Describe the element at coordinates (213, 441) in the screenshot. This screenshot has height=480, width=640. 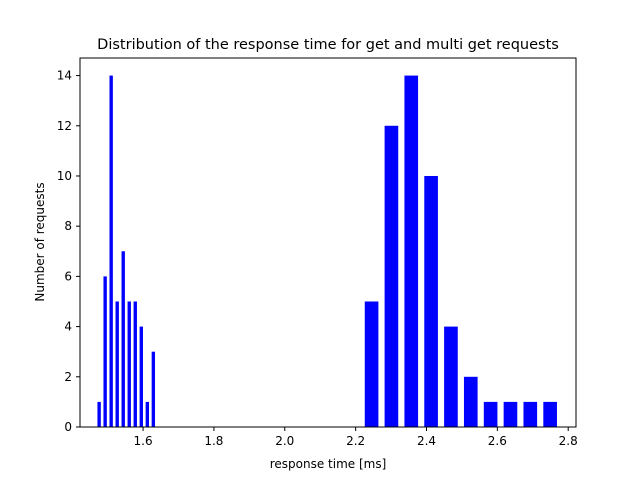
I see `x-tick-label: 1.8` at that location.